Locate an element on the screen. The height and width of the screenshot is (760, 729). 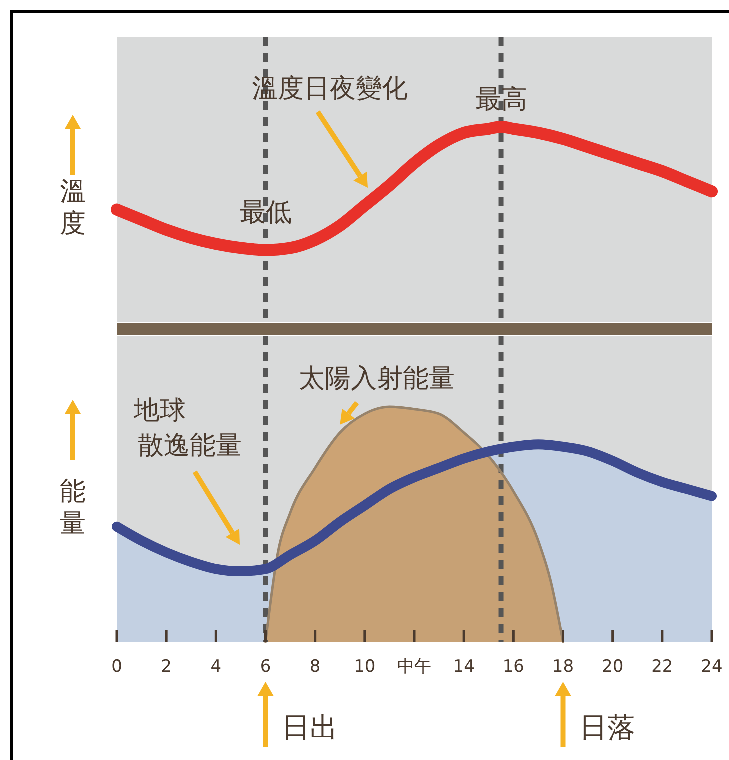
x-tick-label: 8 is located at coordinates (315, 667).